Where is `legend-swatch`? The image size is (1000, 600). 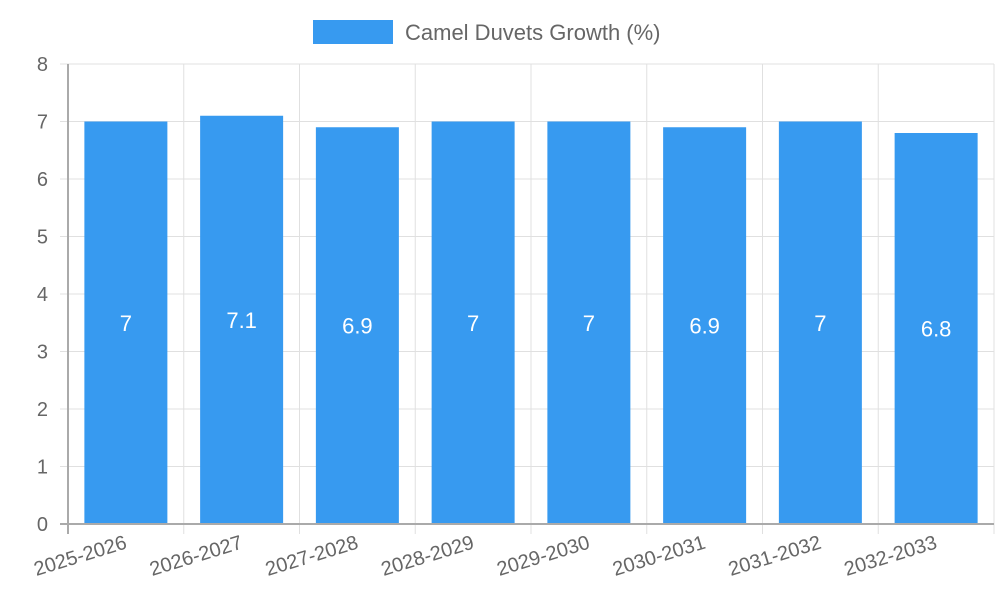
legend-swatch is located at coordinates (353, 32).